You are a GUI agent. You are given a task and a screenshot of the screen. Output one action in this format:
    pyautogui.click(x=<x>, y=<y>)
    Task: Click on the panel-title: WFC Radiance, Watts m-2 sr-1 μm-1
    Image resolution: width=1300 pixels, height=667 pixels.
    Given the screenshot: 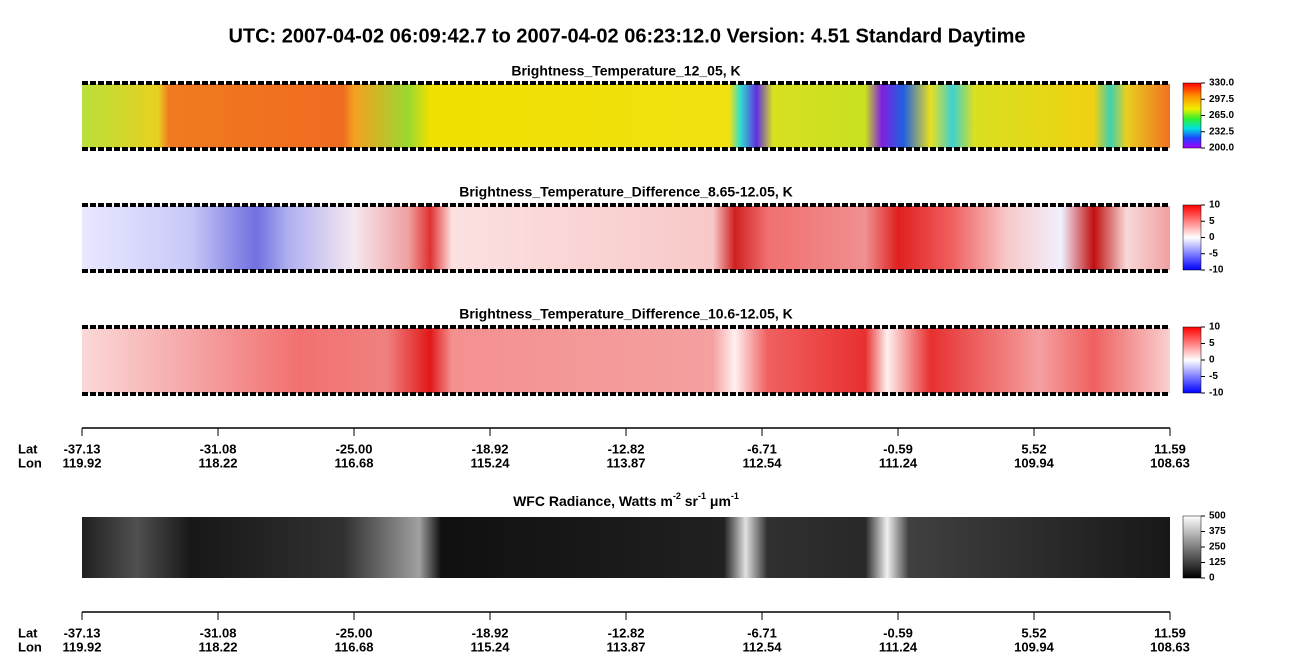 What is the action you would take?
    pyautogui.click(x=626, y=499)
    